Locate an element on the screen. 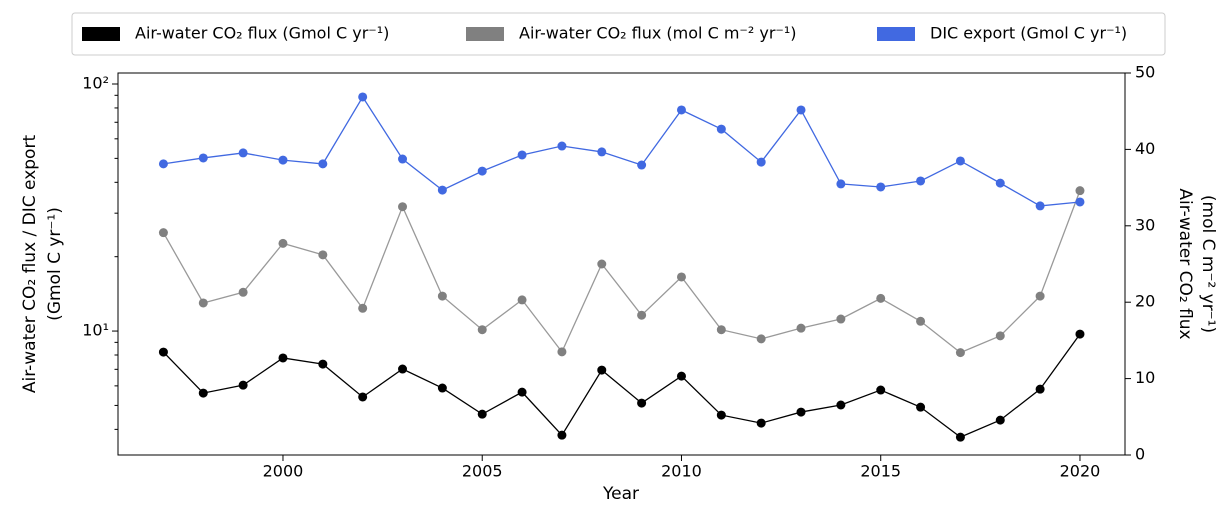 Image resolution: width=1220 pixels, height=505 pixels. x-tick-label: 2015 is located at coordinates (880, 471).